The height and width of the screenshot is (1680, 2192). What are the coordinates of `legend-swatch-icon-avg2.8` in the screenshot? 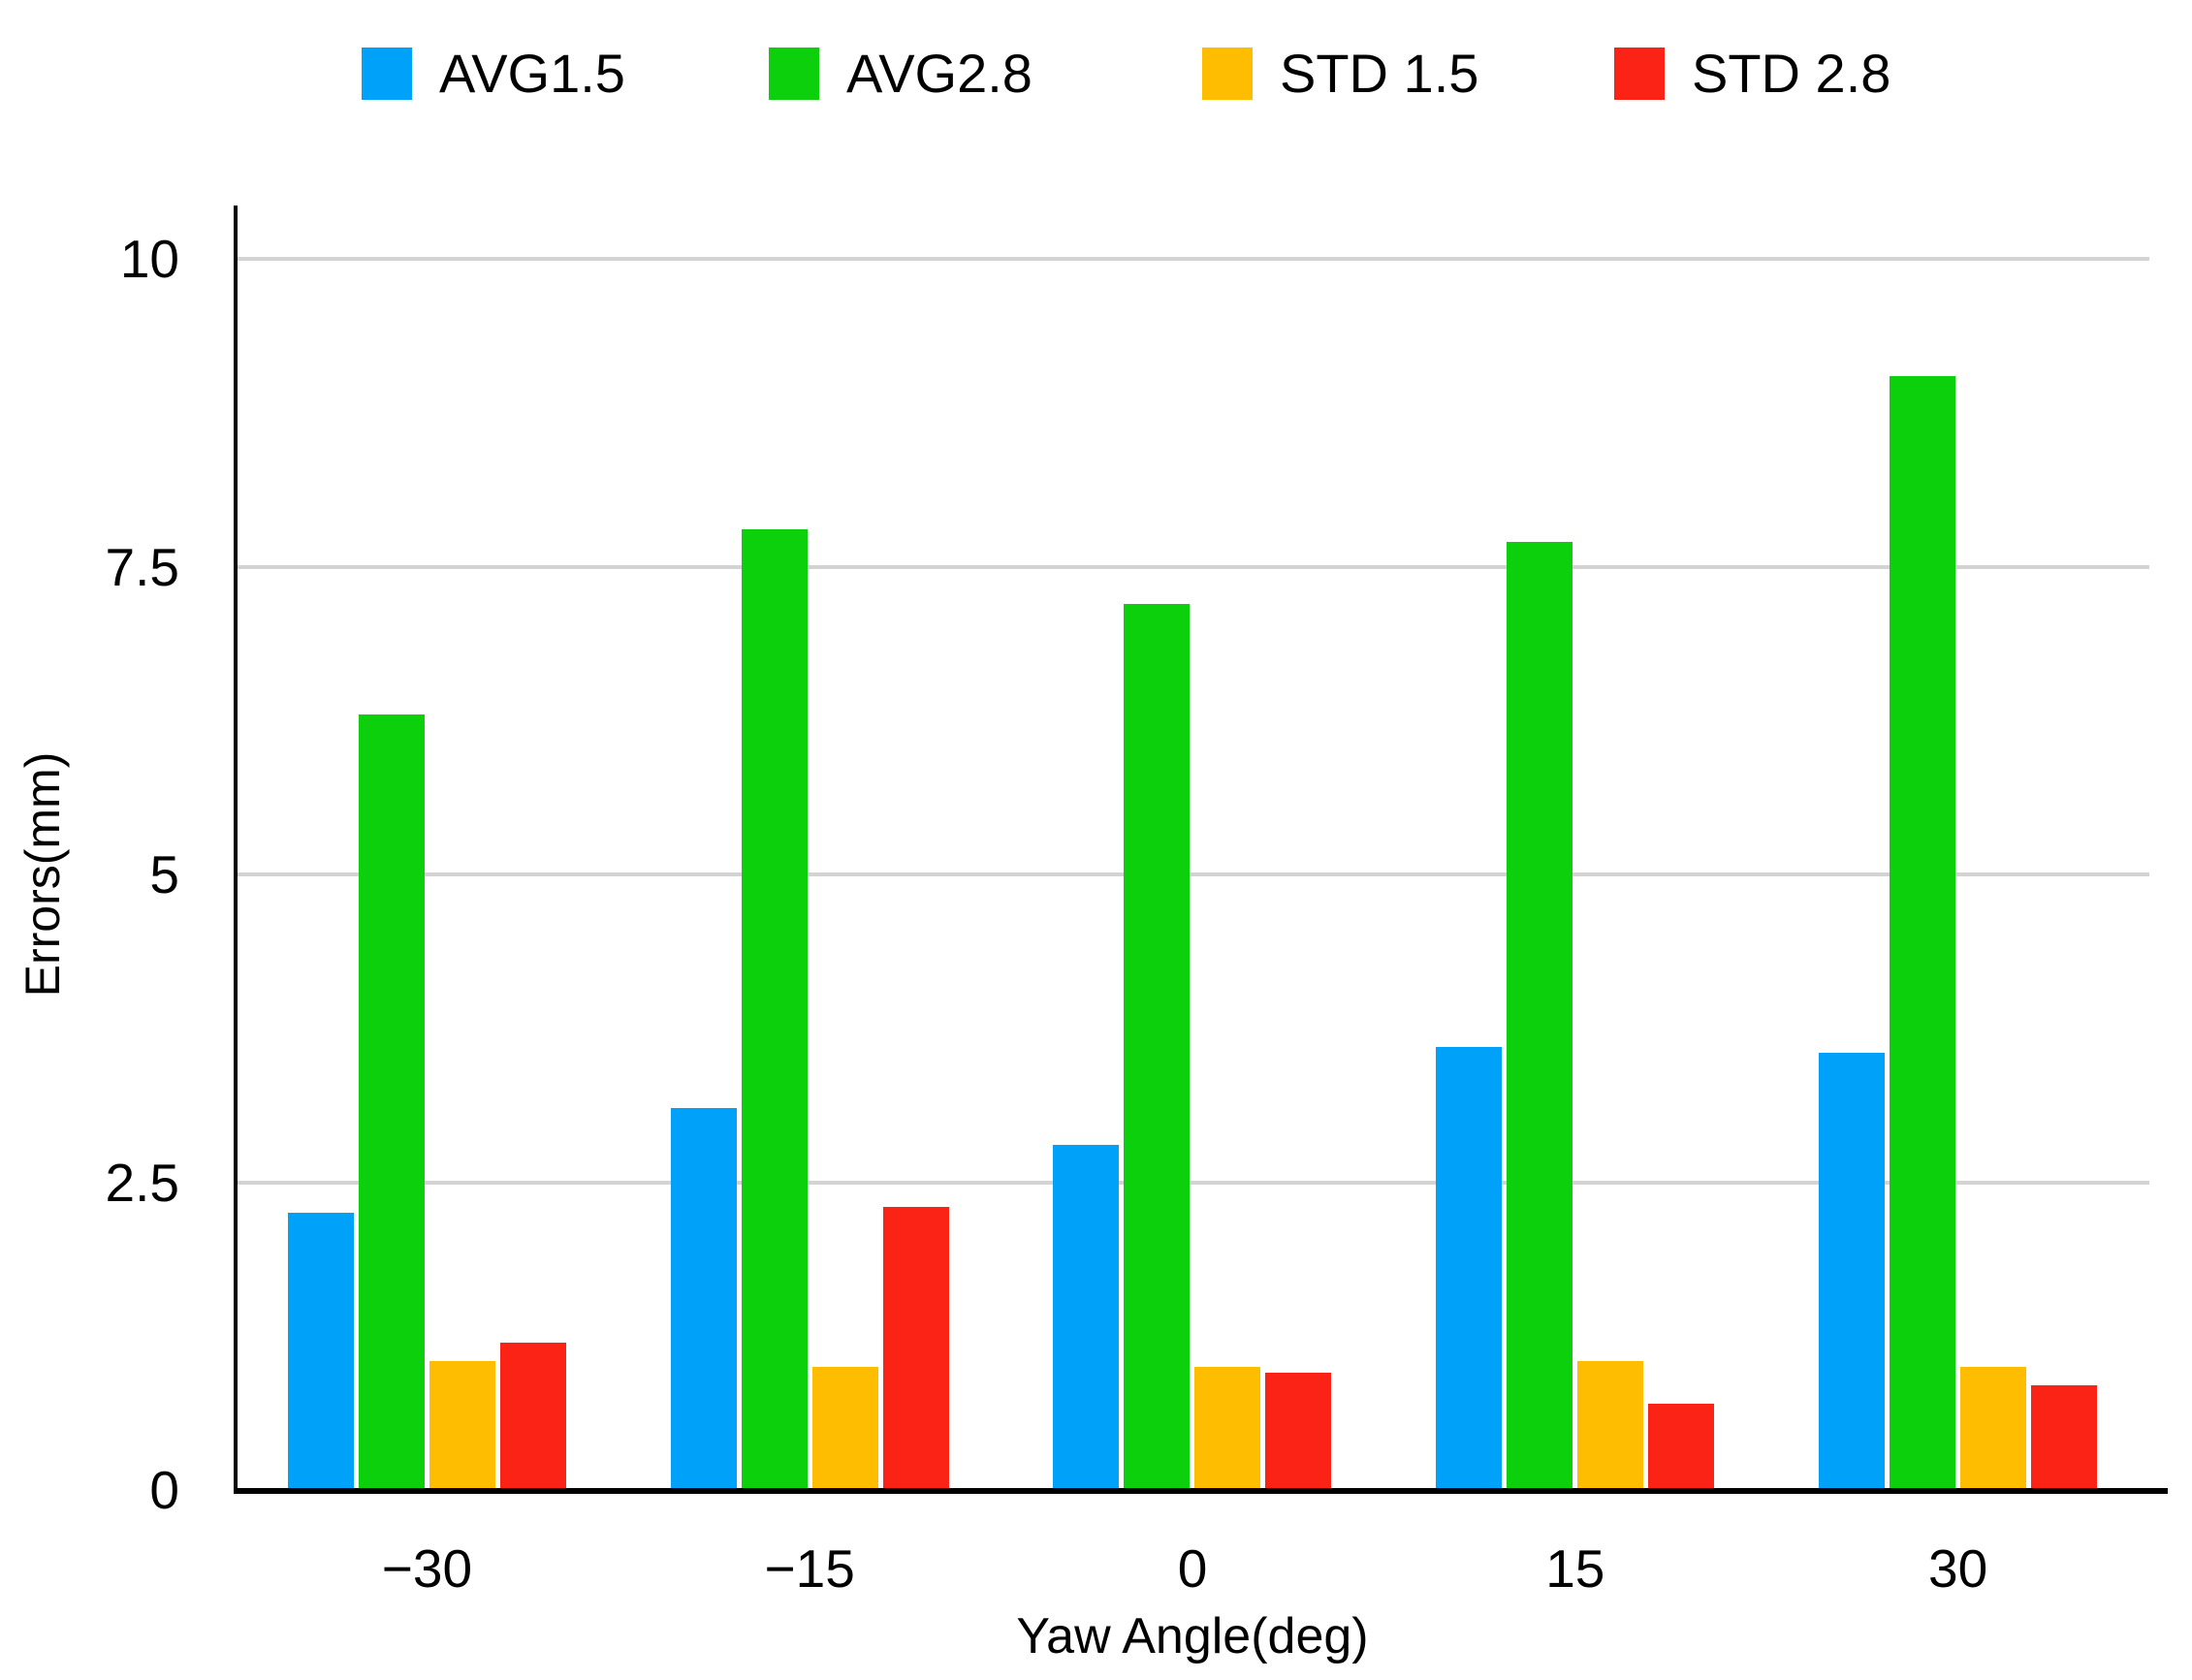 It's located at (794, 74).